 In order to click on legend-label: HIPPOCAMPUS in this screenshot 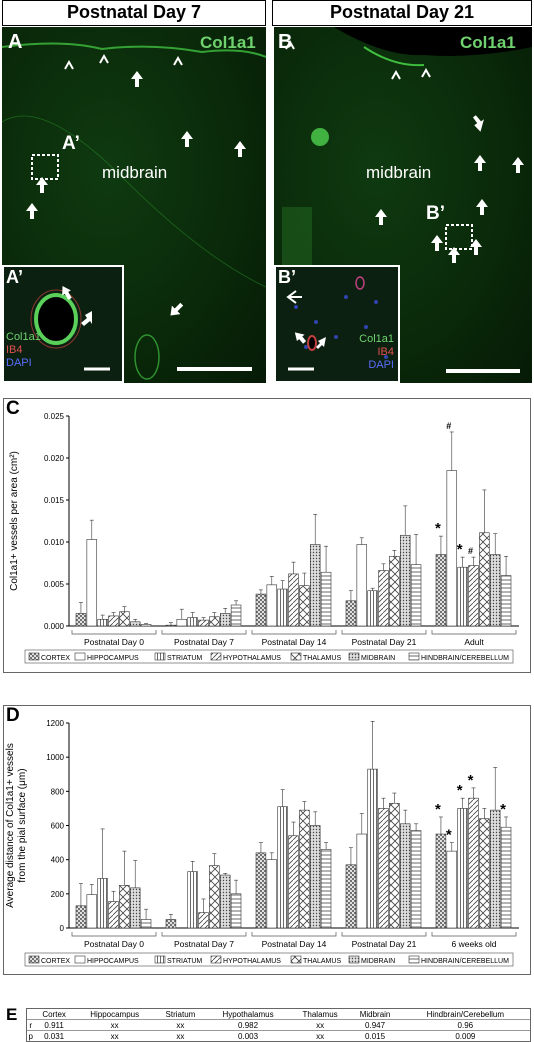, I will do `click(113, 658)`.